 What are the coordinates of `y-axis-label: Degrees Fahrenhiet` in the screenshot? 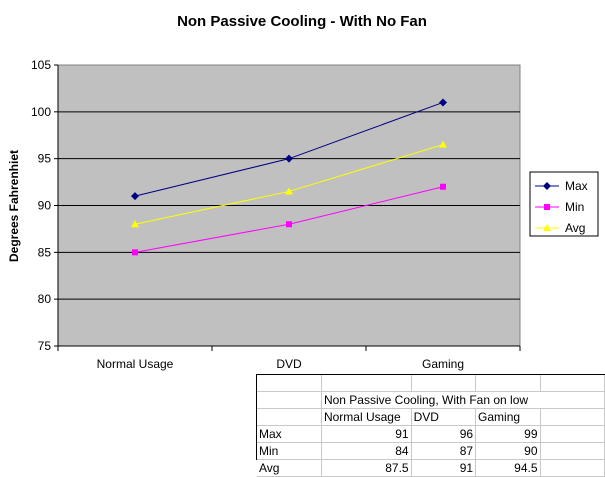 It's located at (14, 206).